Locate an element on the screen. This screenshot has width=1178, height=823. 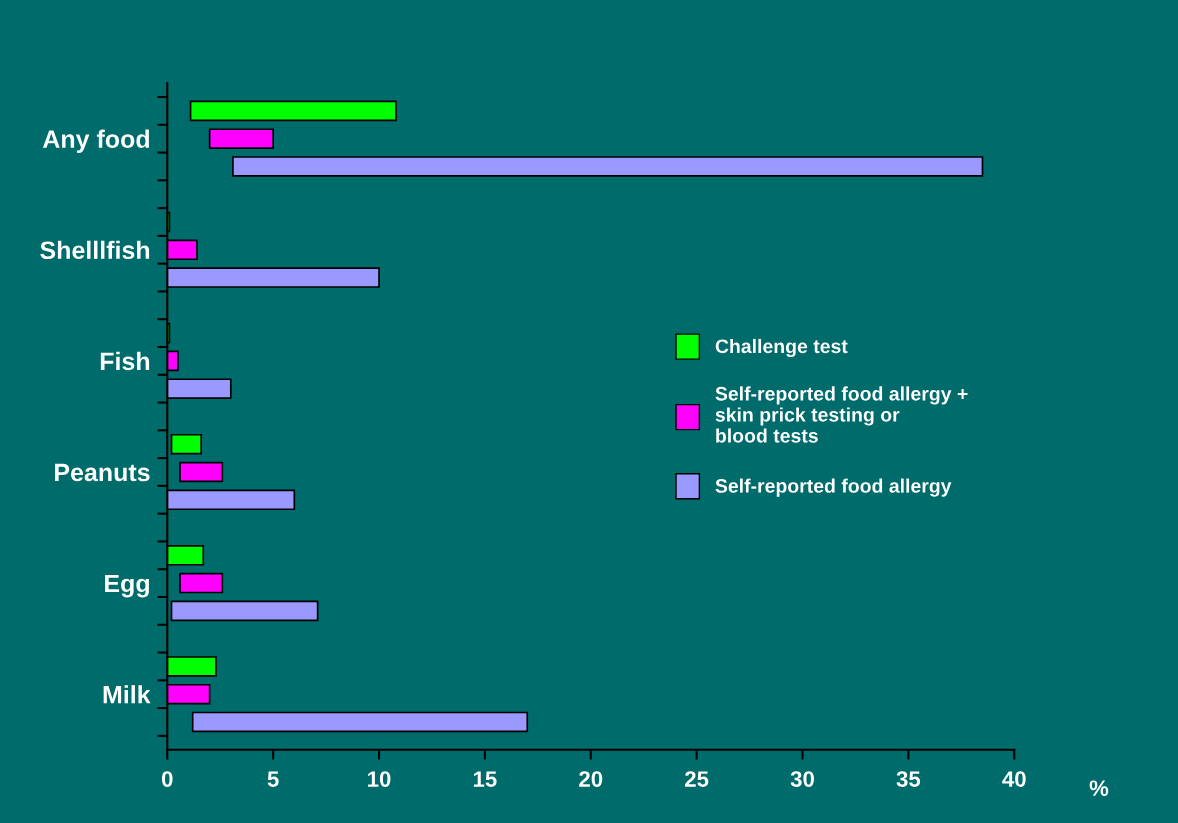
x-tick-label: 10 is located at coordinates (379, 779).